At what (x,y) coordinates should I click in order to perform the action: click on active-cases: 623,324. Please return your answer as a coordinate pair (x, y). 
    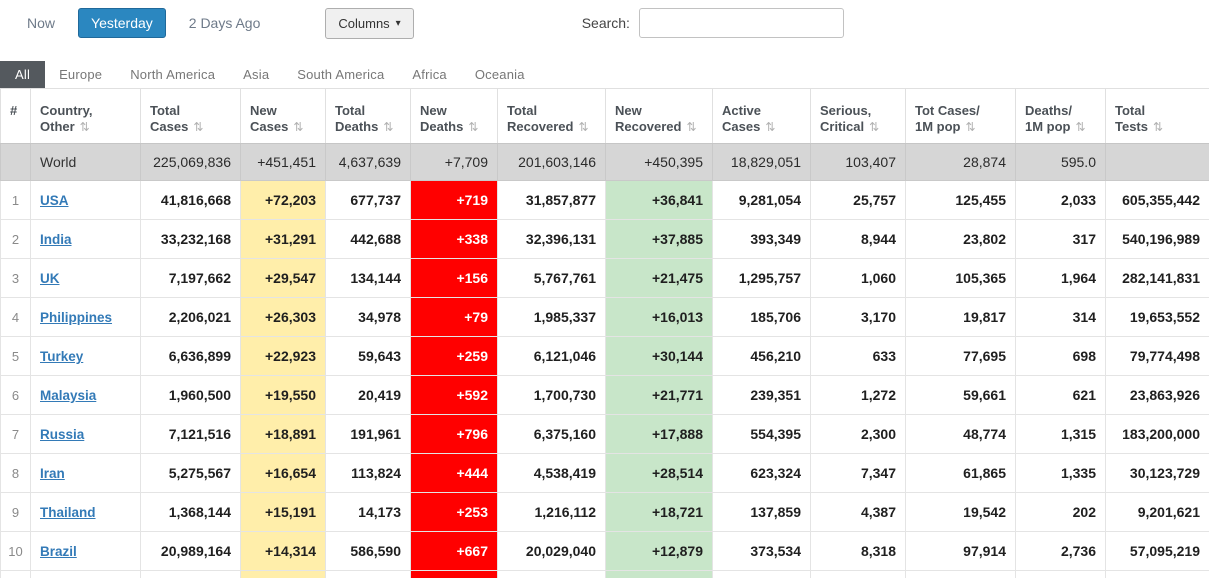
    Looking at the image, I should click on (761, 473).